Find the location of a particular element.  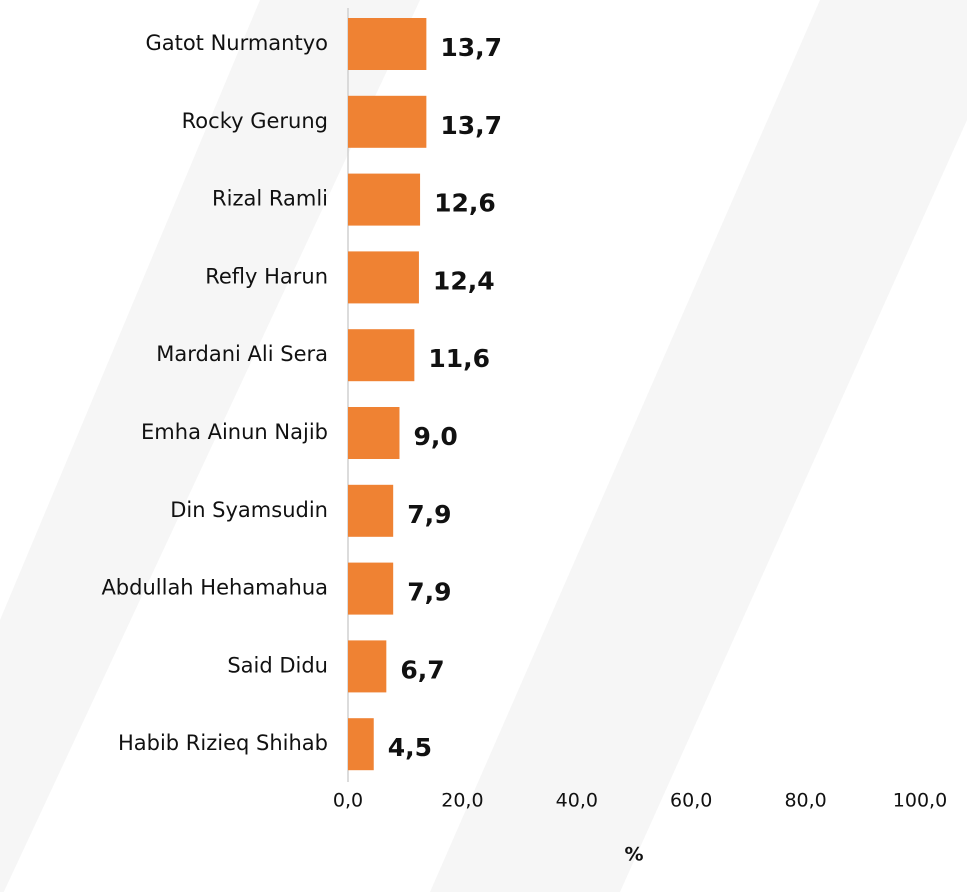

value-label: 9,0 is located at coordinates (435, 436).